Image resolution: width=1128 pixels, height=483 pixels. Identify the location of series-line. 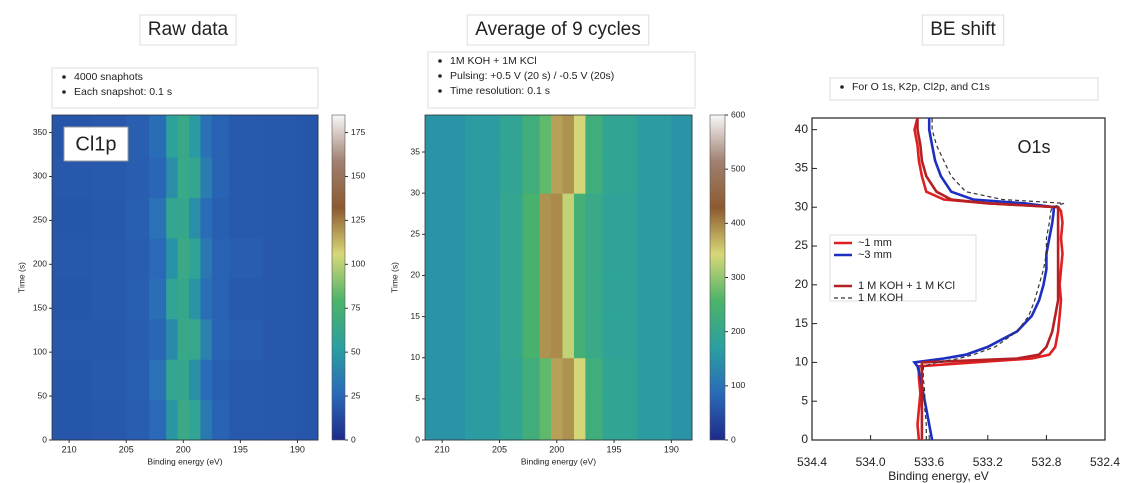
(983, 279).